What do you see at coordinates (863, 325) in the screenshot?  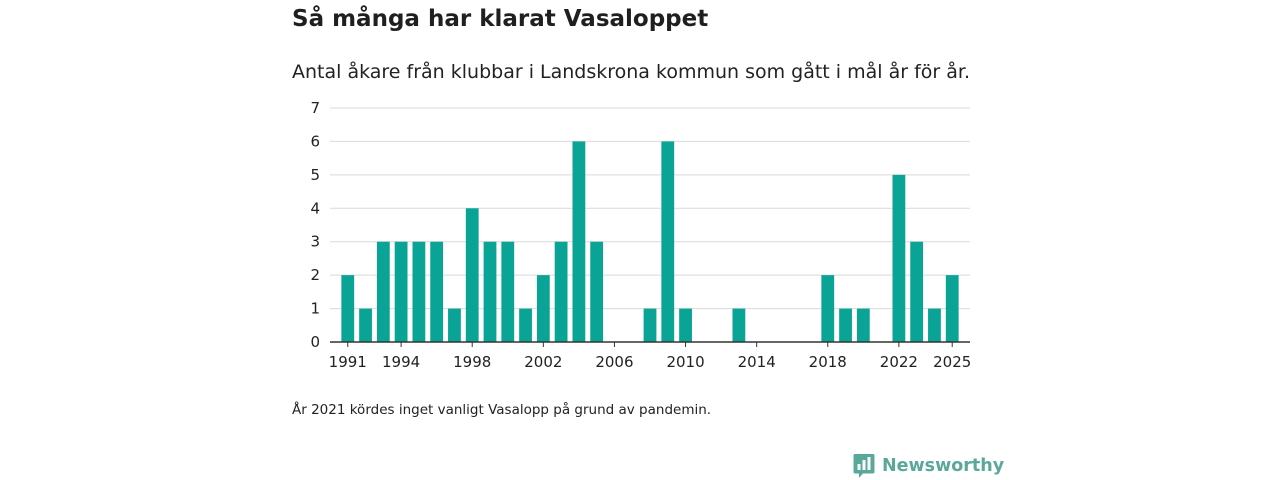 I see `bar-2020` at bounding box center [863, 325].